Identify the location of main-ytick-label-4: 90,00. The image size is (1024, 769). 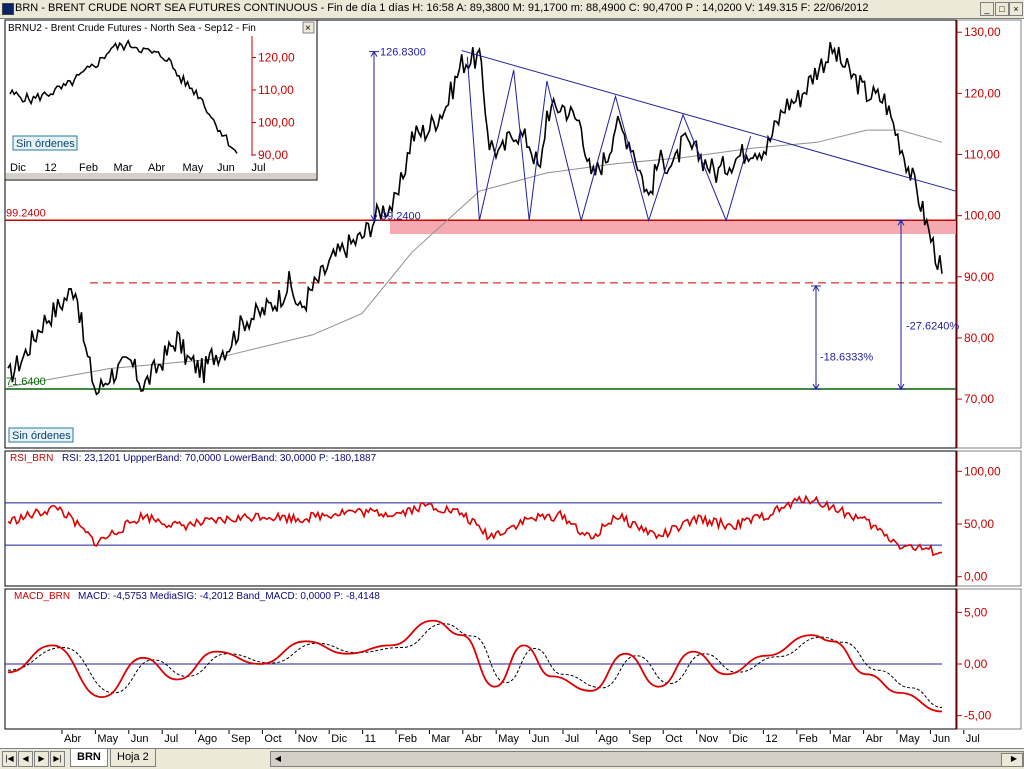
(979, 277).